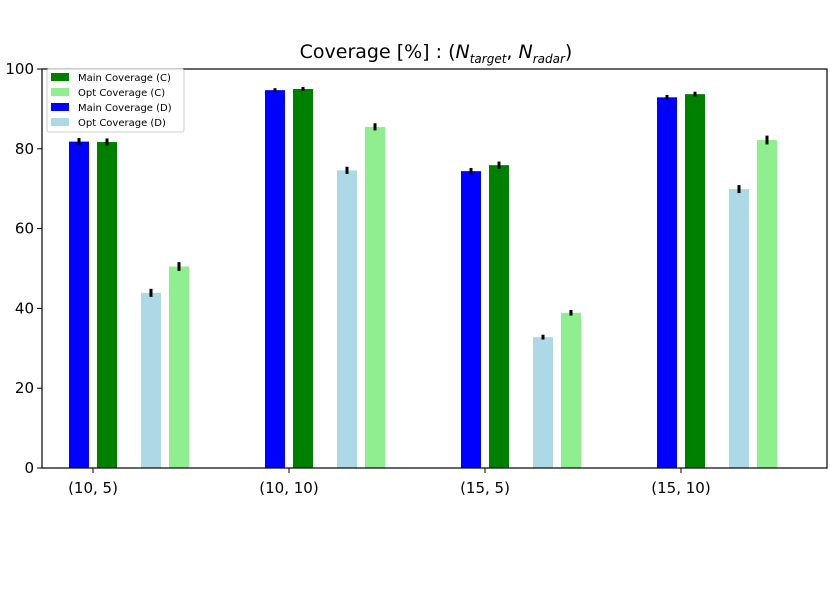 The image size is (830, 592). I want to click on y-tick-label: 40, so click(24, 308).